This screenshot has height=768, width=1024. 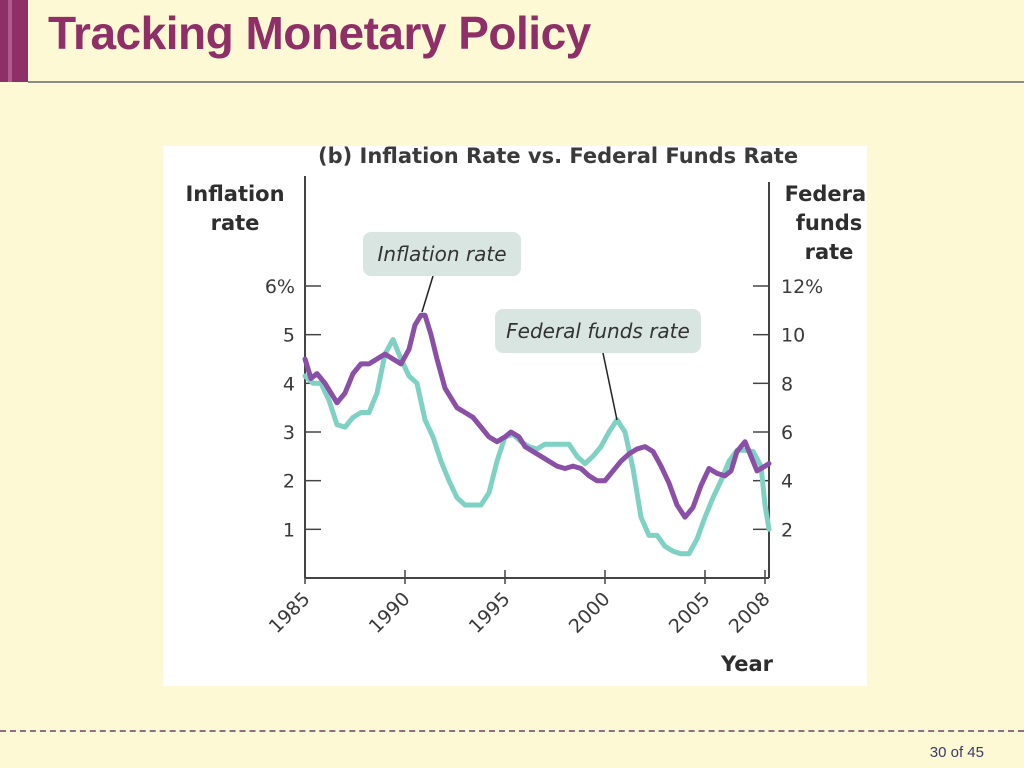 What do you see at coordinates (319, 33) in the screenshot?
I see `slide-title: Tracking Monetary Policy` at bounding box center [319, 33].